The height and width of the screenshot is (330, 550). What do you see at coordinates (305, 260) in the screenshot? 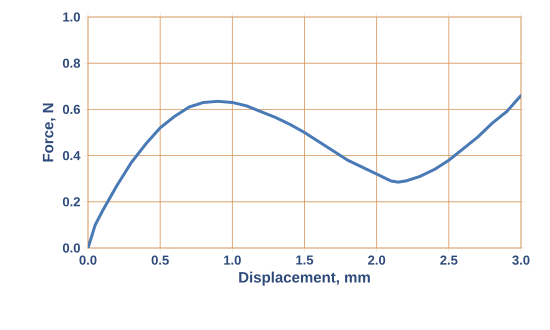
I see `x-tick-label: 1.5` at bounding box center [305, 260].